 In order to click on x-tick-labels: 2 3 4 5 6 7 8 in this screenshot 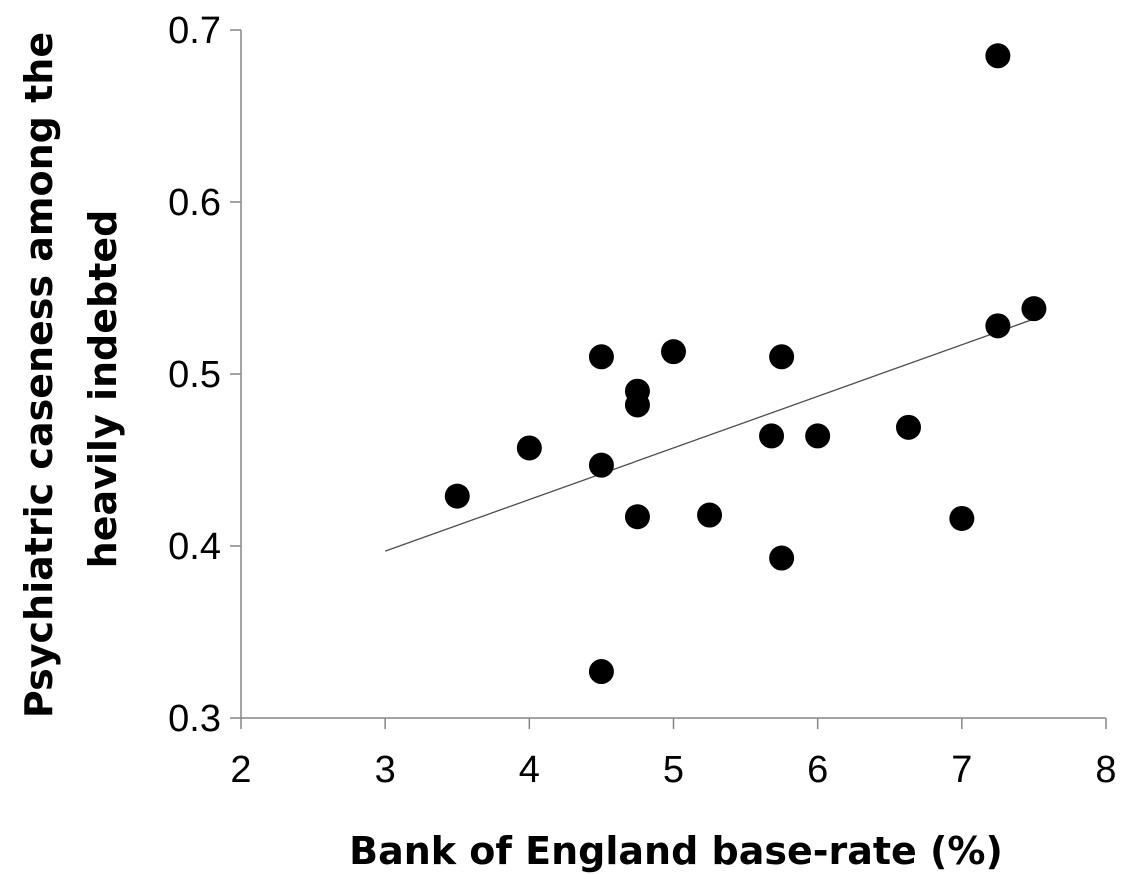, I will do `click(673, 770)`.